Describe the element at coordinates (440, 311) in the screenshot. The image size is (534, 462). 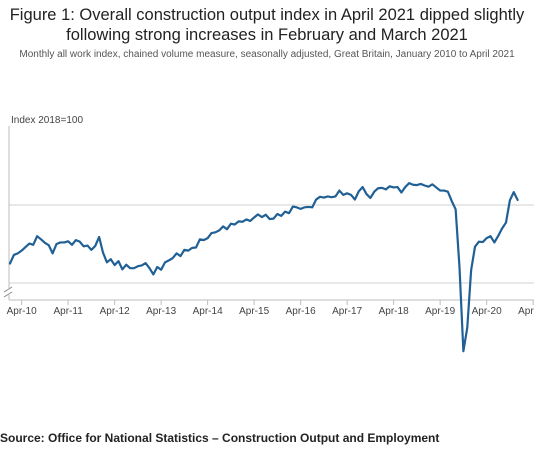
I see `x-tick-label: Apr-19` at that location.